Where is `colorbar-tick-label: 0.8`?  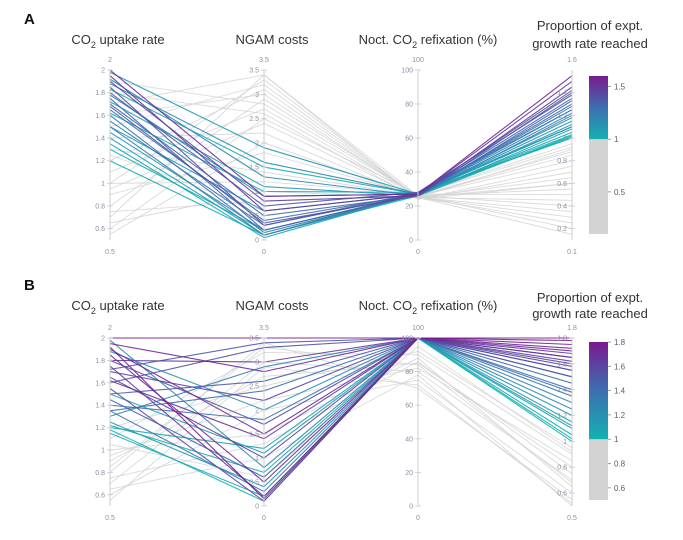
colorbar-tick-label: 0.8 is located at coordinates (620, 464).